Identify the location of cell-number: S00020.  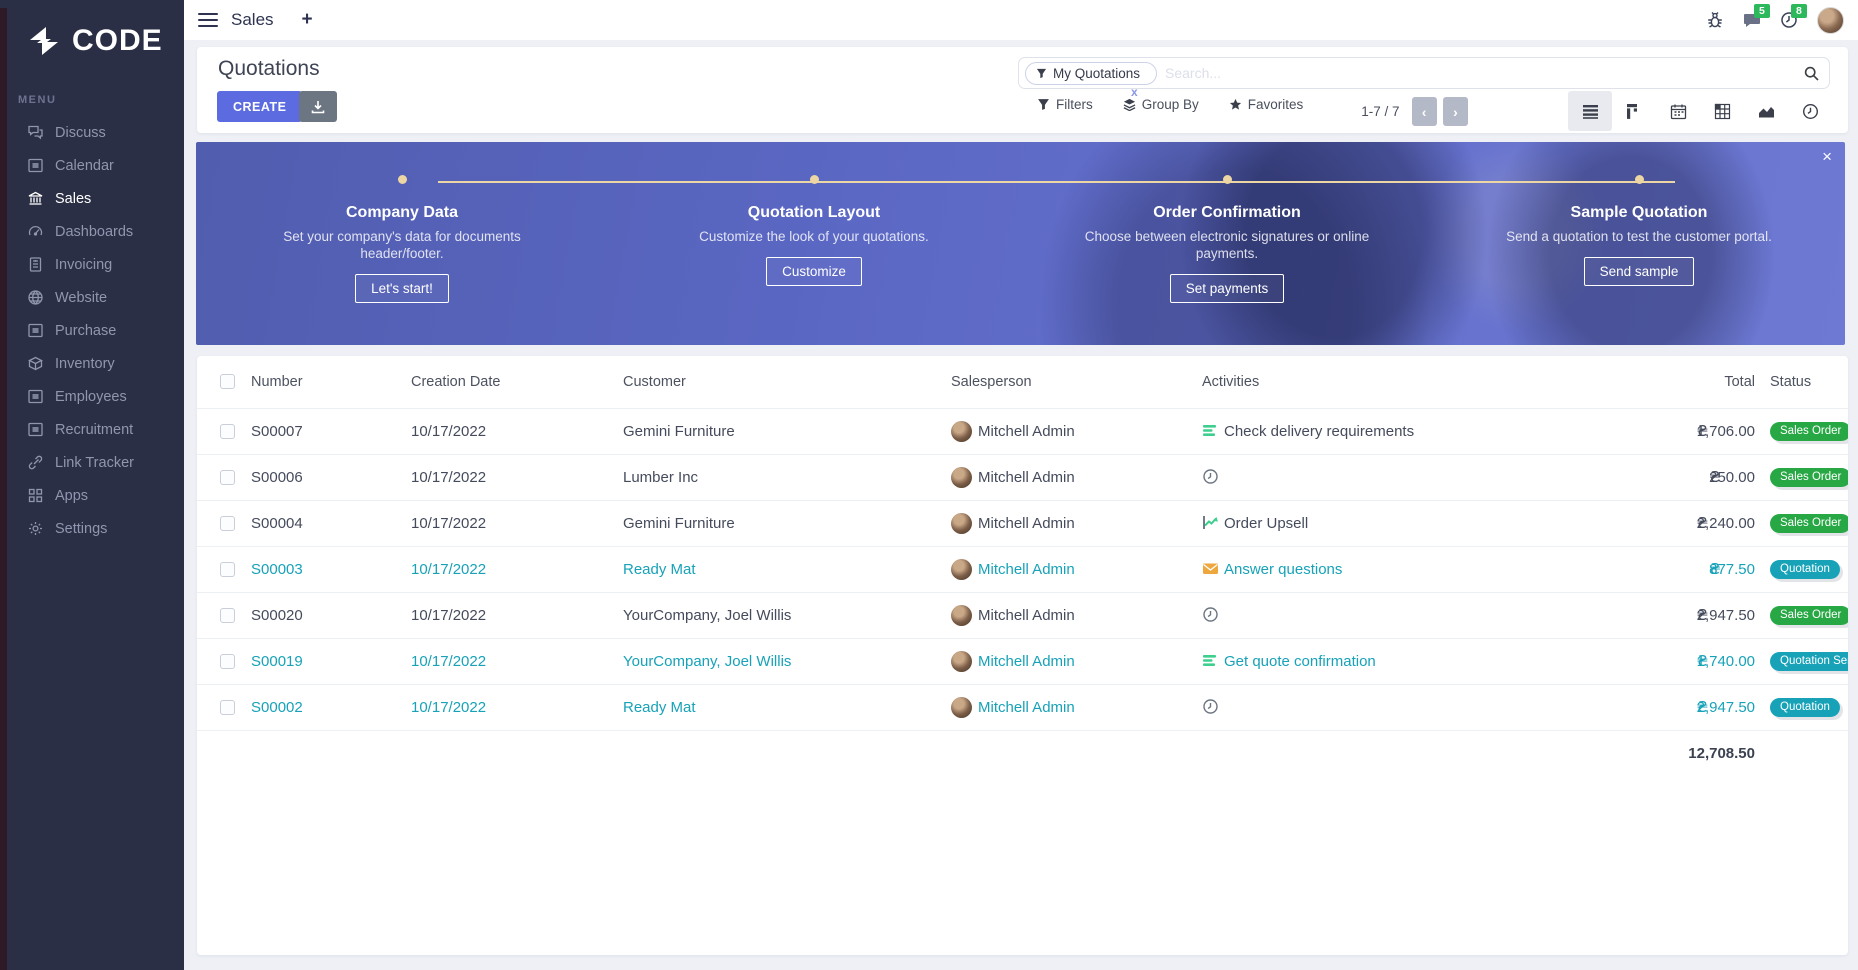
(321, 614).